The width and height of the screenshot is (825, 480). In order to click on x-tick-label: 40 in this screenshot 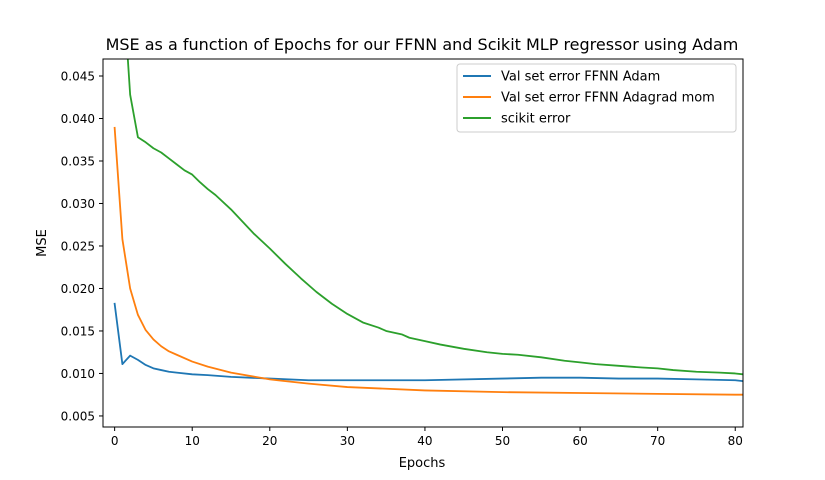, I will do `click(424, 441)`.